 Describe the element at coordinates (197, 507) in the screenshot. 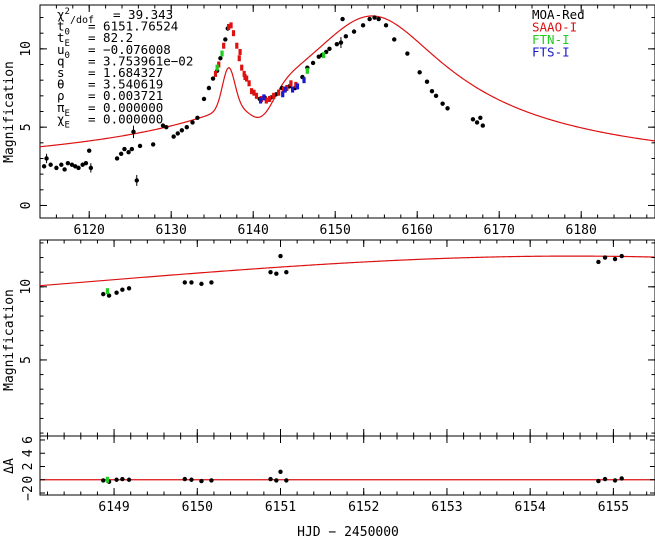

I see `bottom-xtick-label: 6150` at that location.